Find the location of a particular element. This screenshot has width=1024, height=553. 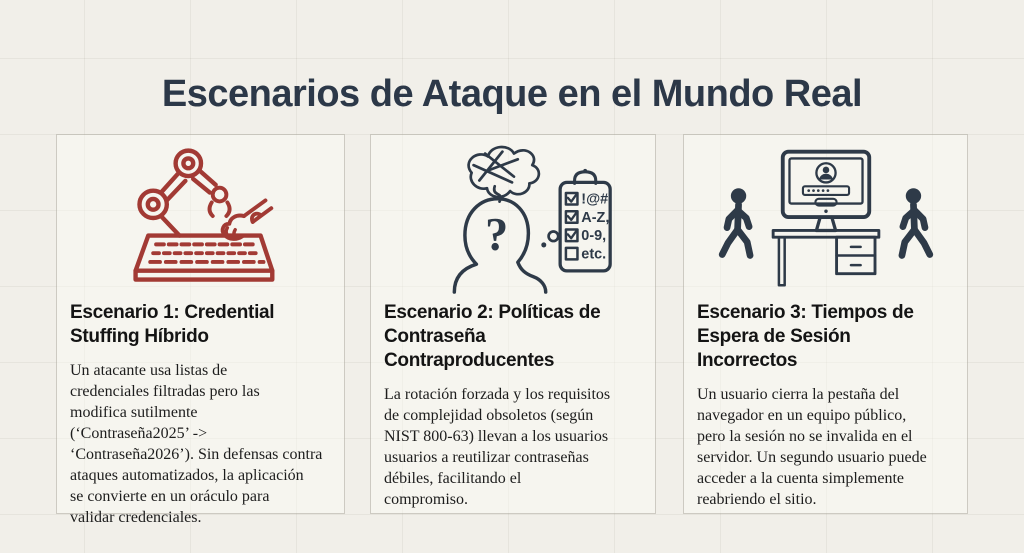

scribble-thoughts-icon is located at coordinates (504, 174).